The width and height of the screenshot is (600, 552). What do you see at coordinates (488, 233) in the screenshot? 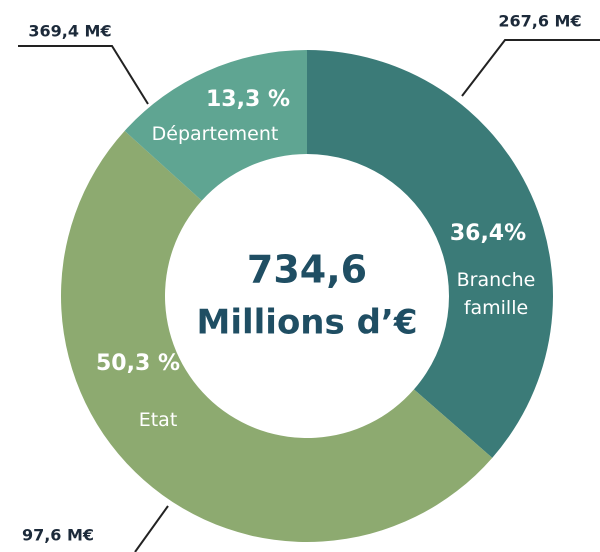
I see `percentage-label: 36,4%` at bounding box center [488, 233].